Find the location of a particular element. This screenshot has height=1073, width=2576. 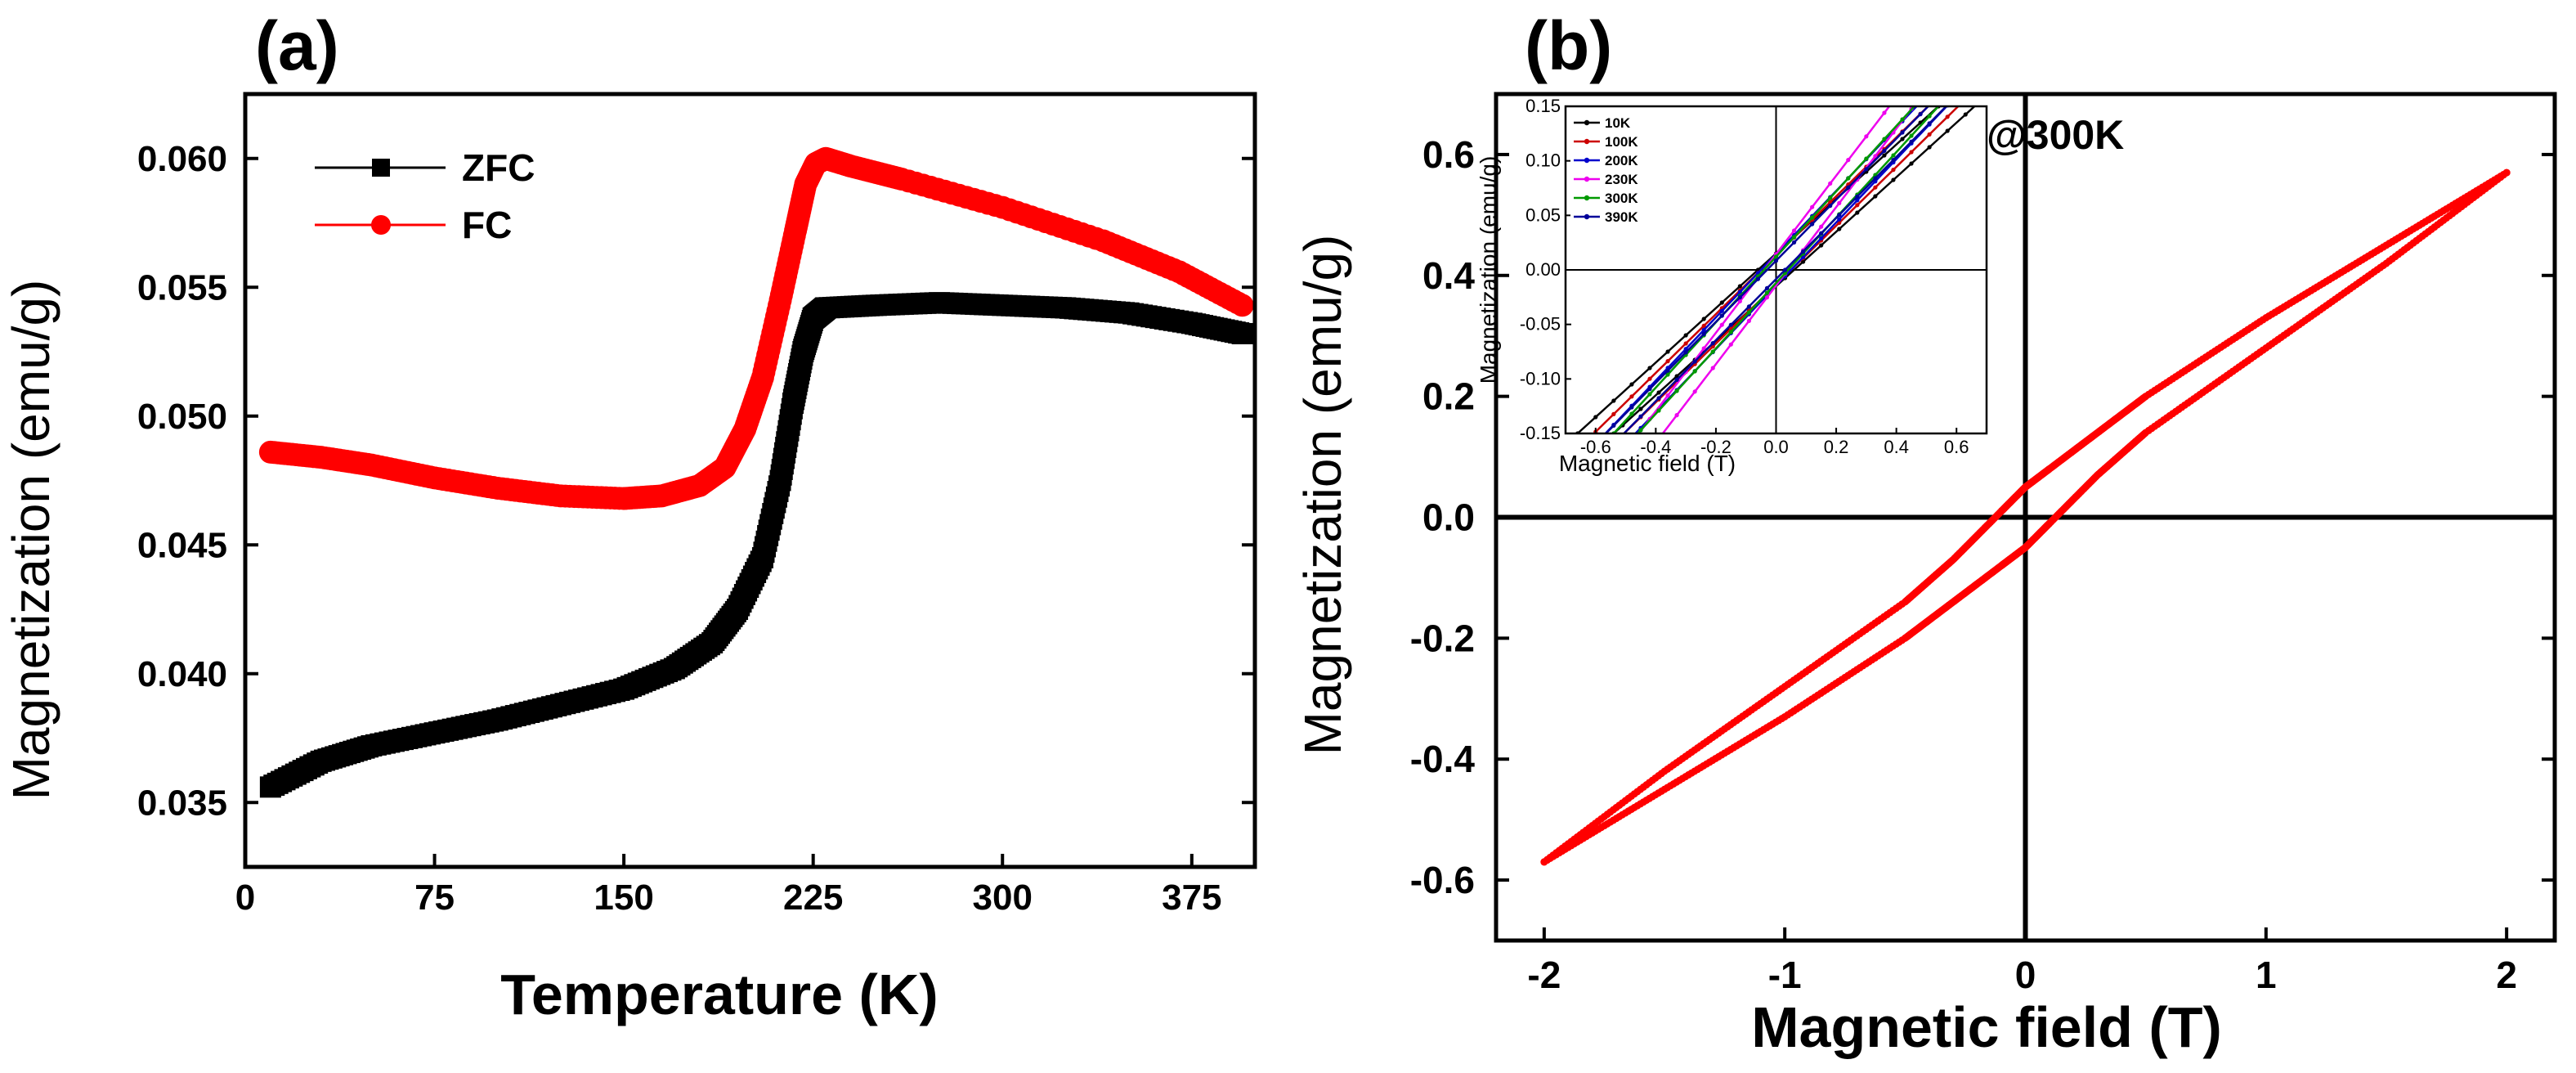

inset-legend-label-300k: 300K is located at coordinates (1622, 198).